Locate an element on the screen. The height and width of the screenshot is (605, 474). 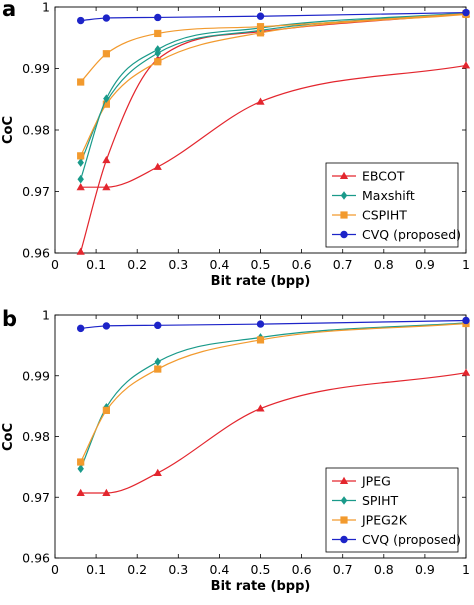
x-tick-label: 0.8 is located at coordinates (384, 264).